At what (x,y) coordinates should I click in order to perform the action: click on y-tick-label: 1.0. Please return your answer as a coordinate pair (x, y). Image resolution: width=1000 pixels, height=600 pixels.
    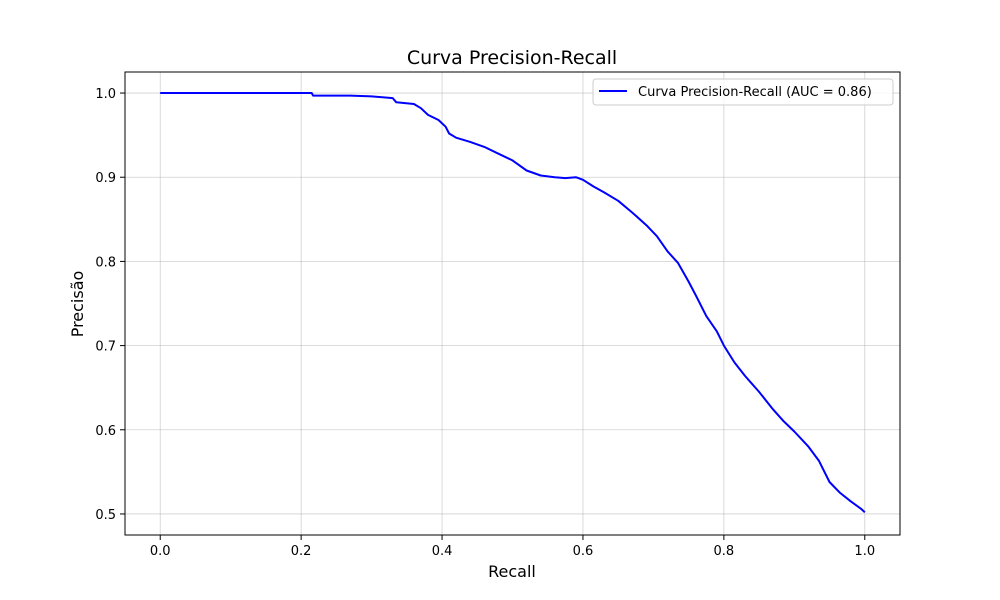
    Looking at the image, I should click on (105, 94).